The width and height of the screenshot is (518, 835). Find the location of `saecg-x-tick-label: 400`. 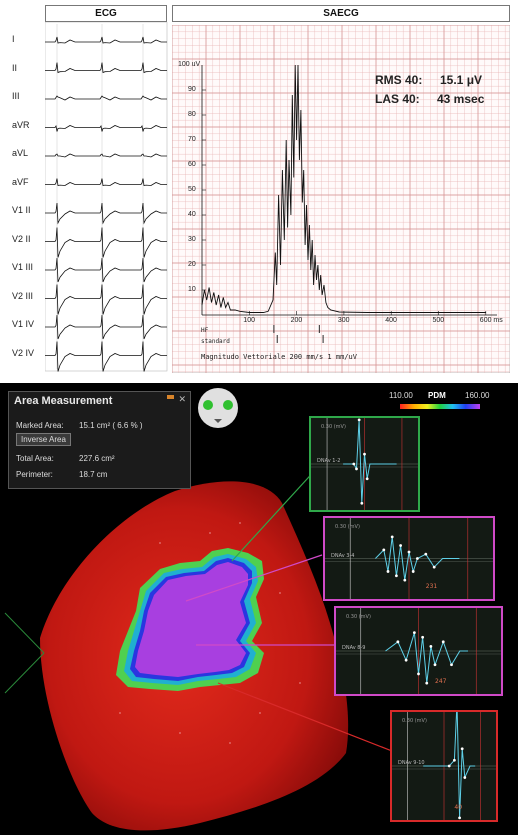

saecg-x-tick-label: 400 is located at coordinates (391, 320).